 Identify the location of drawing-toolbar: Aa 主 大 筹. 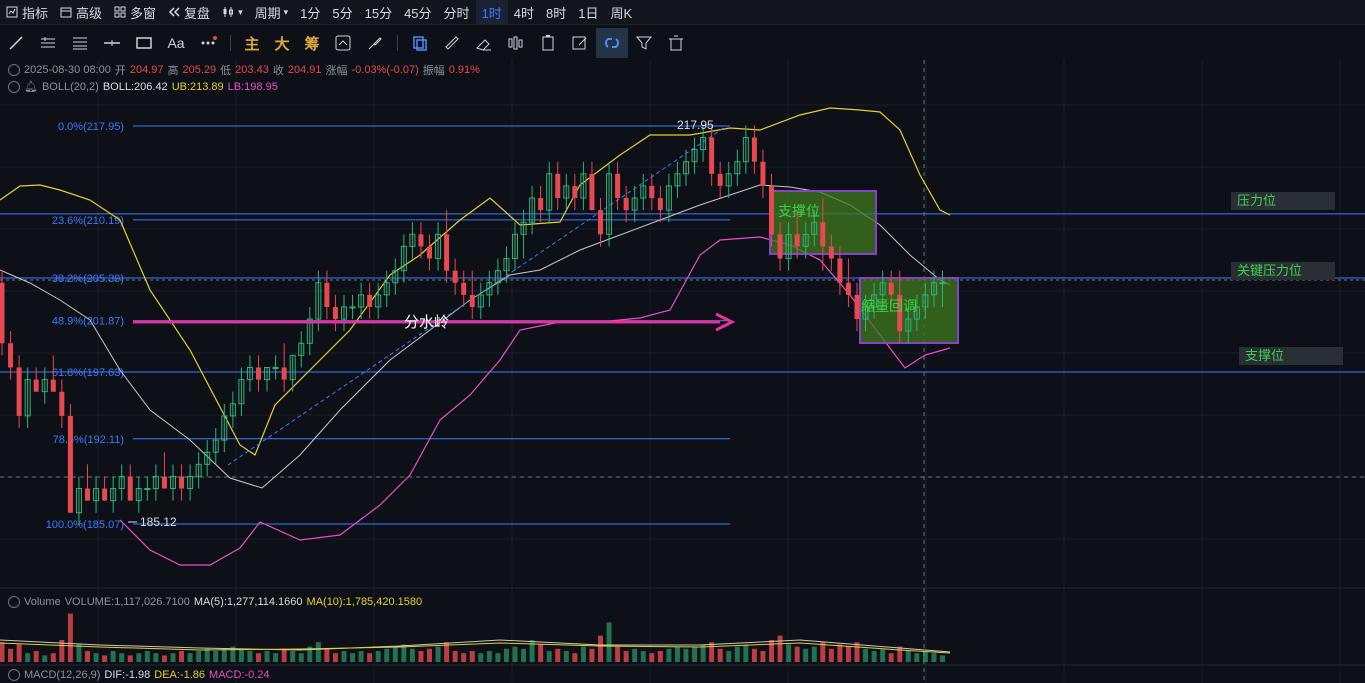
(682, 43).